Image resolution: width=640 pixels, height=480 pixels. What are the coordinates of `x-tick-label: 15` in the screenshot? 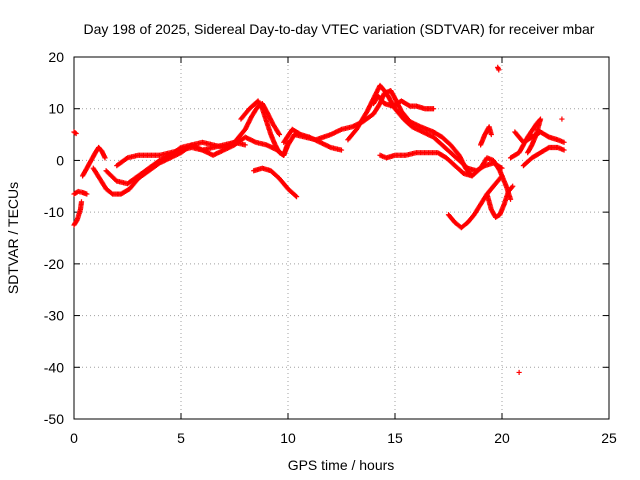 It's located at (395, 438).